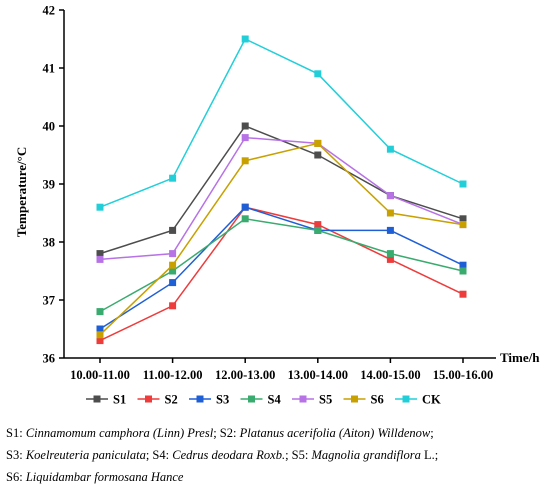  Describe the element at coordinates (49, 11) in the screenshot. I see `y-tick-label: 42` at that location.